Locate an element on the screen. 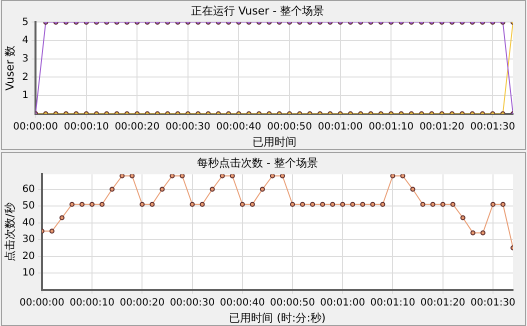 The height and width of the screenshot is (326, 527). y-tick-label: 20 is located at coordinates (28, 256).